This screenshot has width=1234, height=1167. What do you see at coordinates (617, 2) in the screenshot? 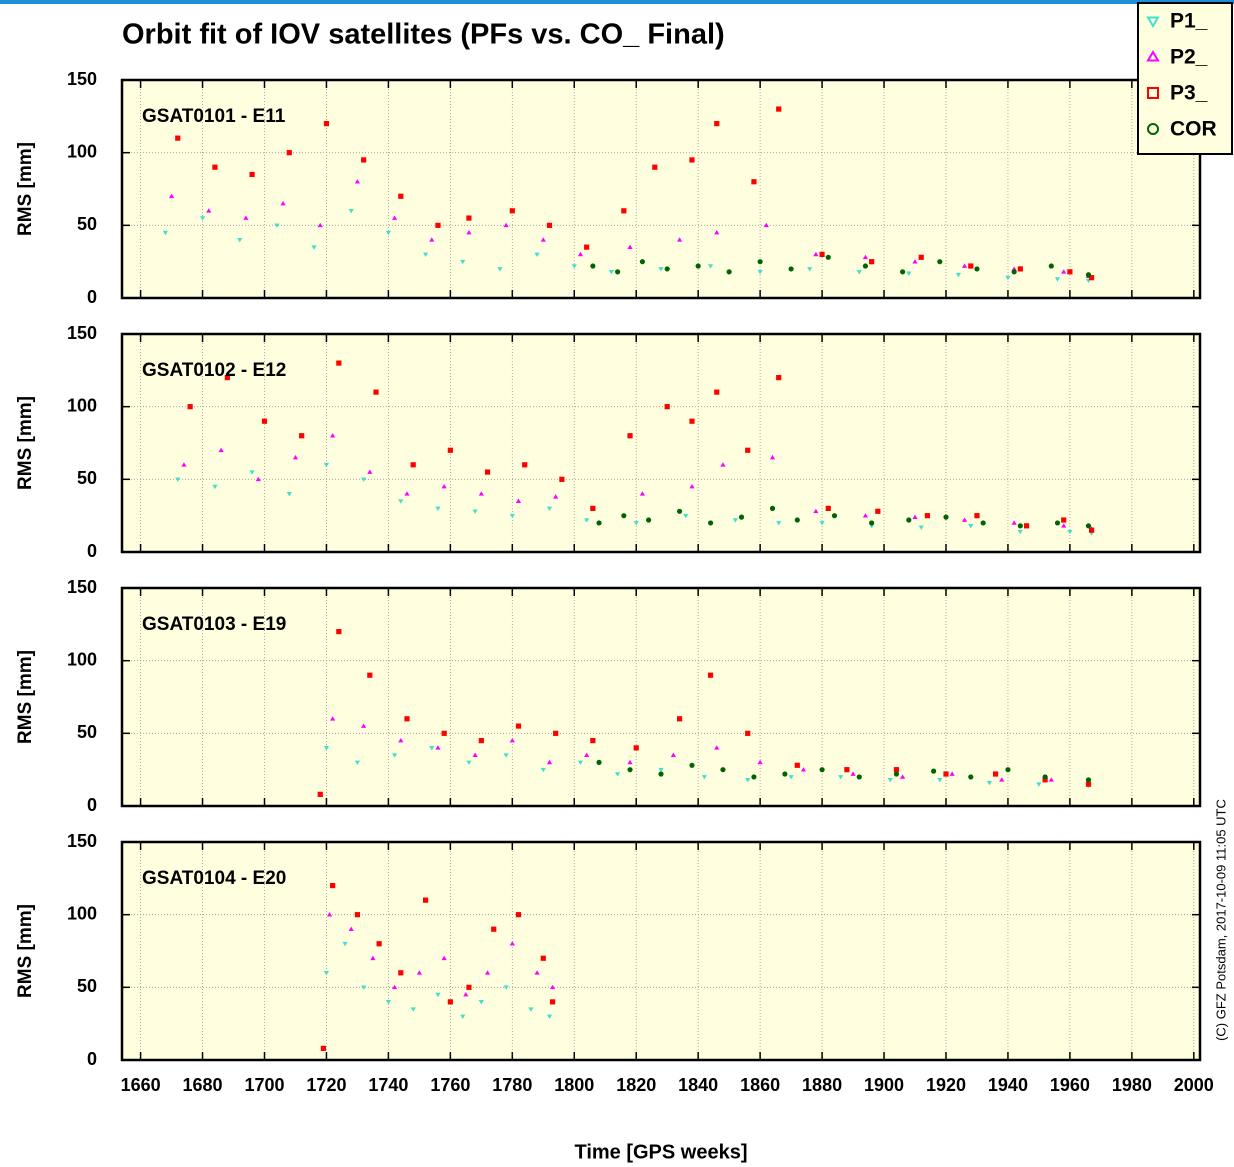
I see `top-bar` at bounding box center [617, 2].